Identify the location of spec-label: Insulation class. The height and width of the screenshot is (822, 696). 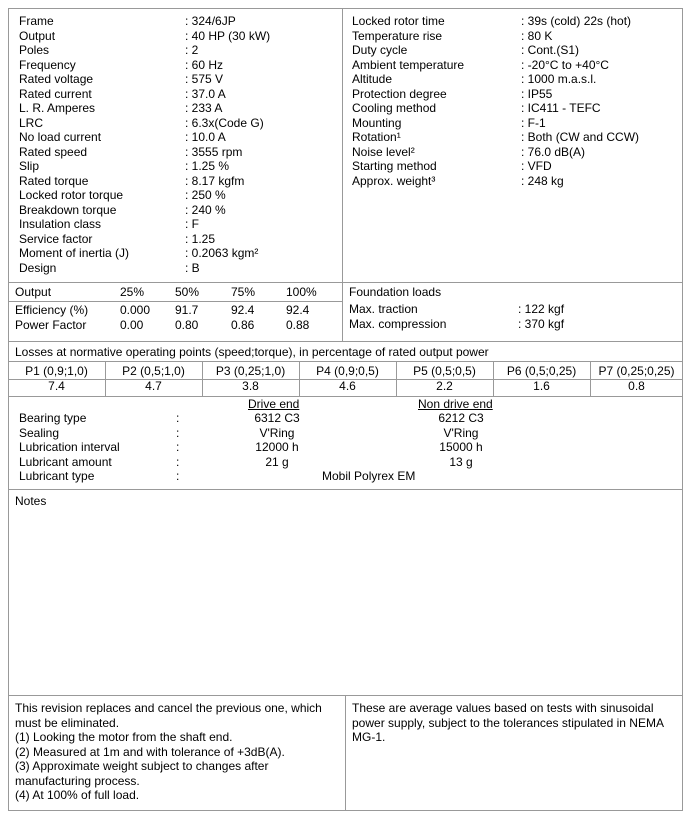
(60, 224).